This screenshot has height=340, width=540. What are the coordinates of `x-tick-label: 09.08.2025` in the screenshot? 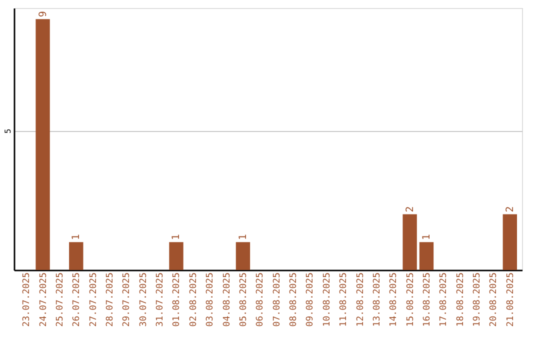 It's located at (311, 299).